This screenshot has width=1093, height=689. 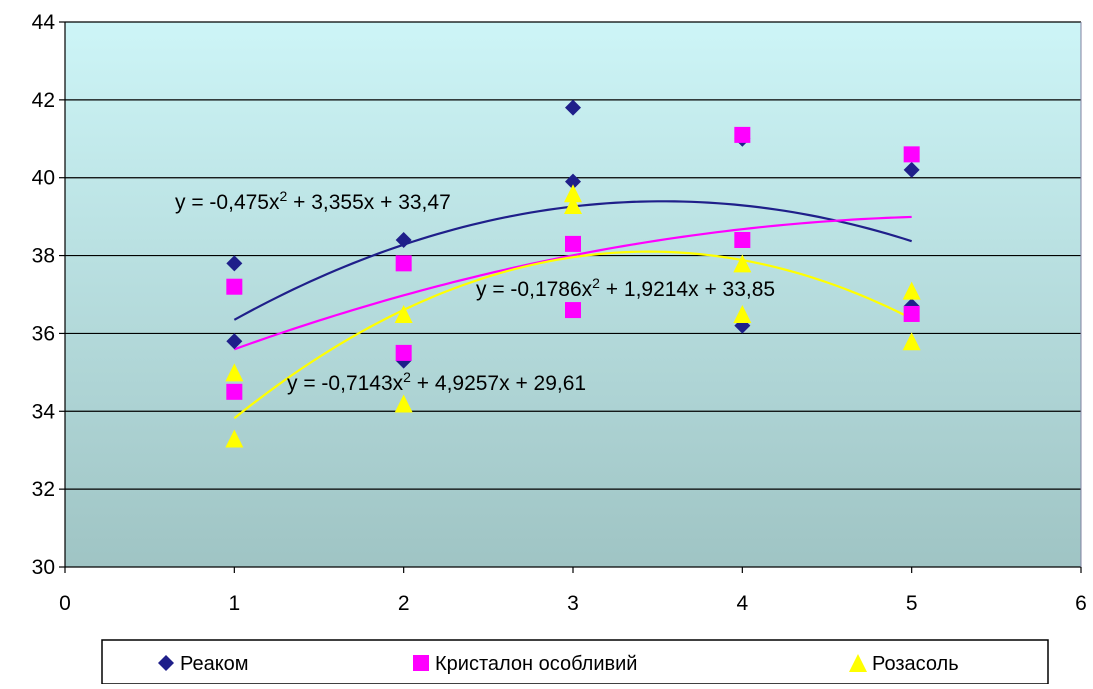 What do you see at coordinates (44, 411) in the screenshot?
I see `y-tick-label: 34` at bounding box center [44, 411].